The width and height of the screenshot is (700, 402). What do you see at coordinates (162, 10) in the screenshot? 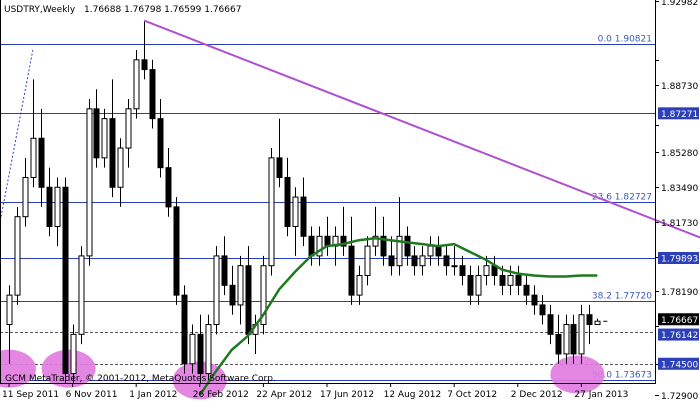
I see `ohlc-readout: 1.76688 1.76798 1.76599 1.76667` at bounding box center [162, 10].